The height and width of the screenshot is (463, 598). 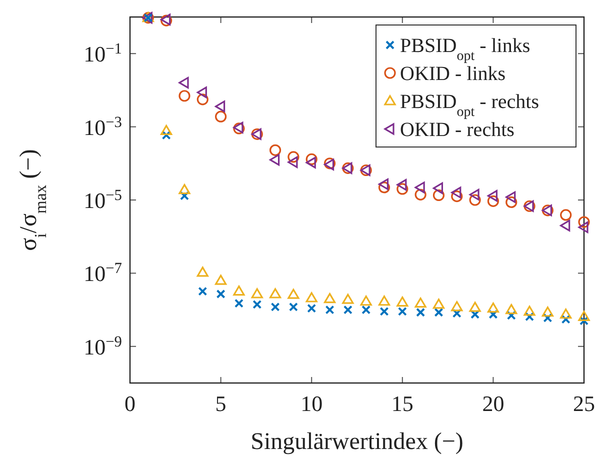 I want to click on y-tick-label: 10$^{−9}$, so click(x=103, y=346).